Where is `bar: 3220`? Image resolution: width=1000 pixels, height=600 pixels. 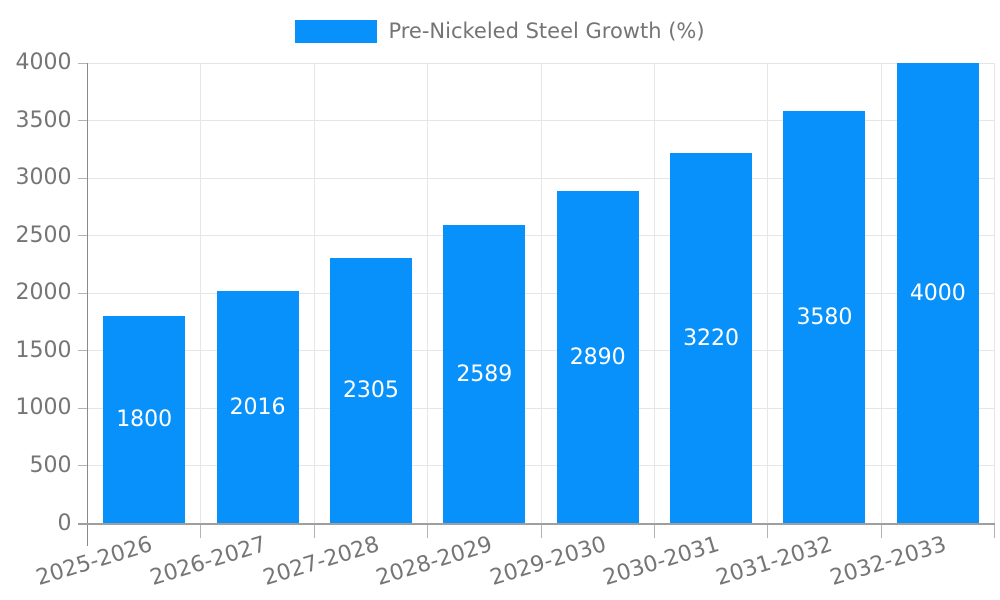 bar: 3220 is located at coordinates (711, 338).